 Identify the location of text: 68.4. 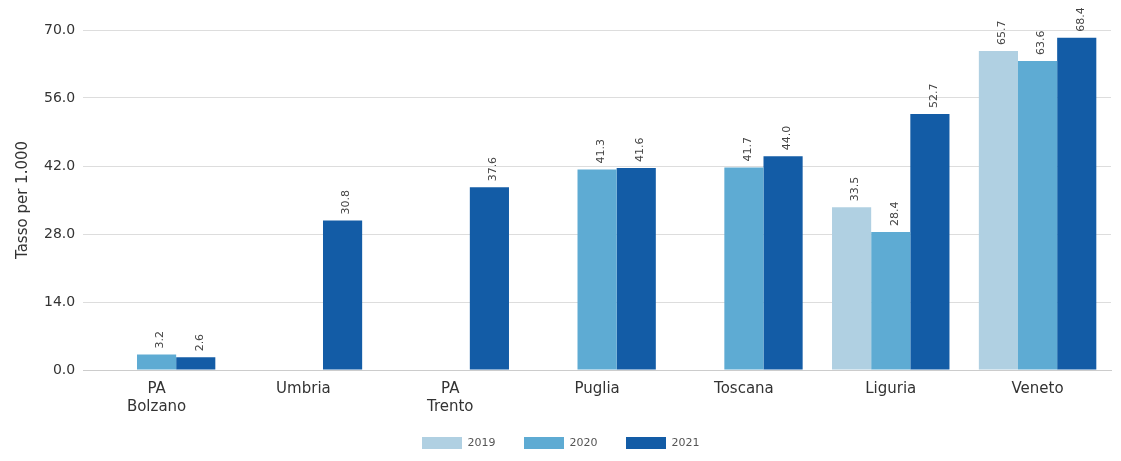
(1080, 19).